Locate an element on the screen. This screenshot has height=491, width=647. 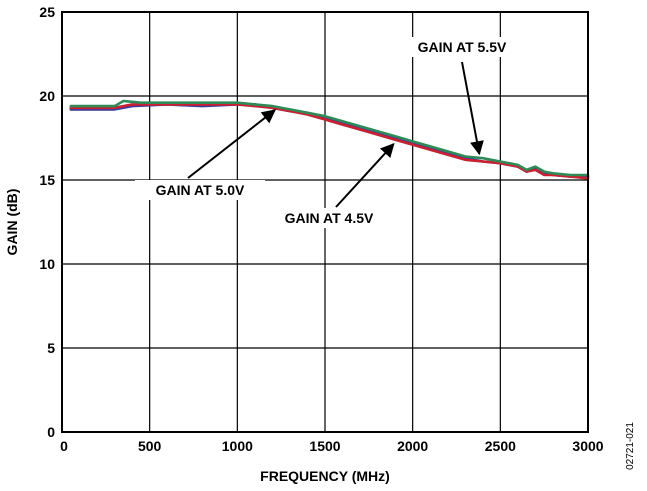
annotation-label-1: GAIN AT 5.0V is located at coordinates (200, 190).